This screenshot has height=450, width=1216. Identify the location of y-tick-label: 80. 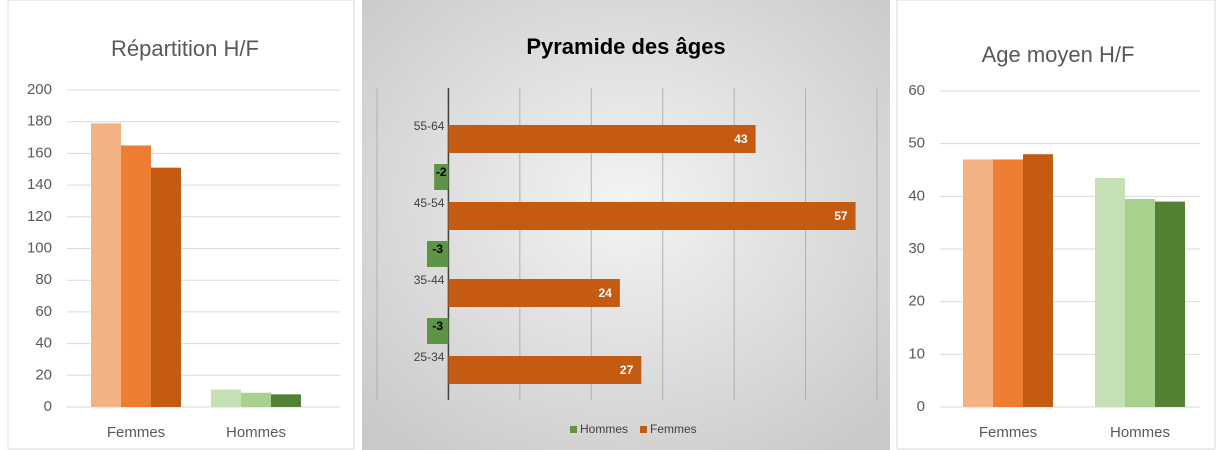
(43, 279).